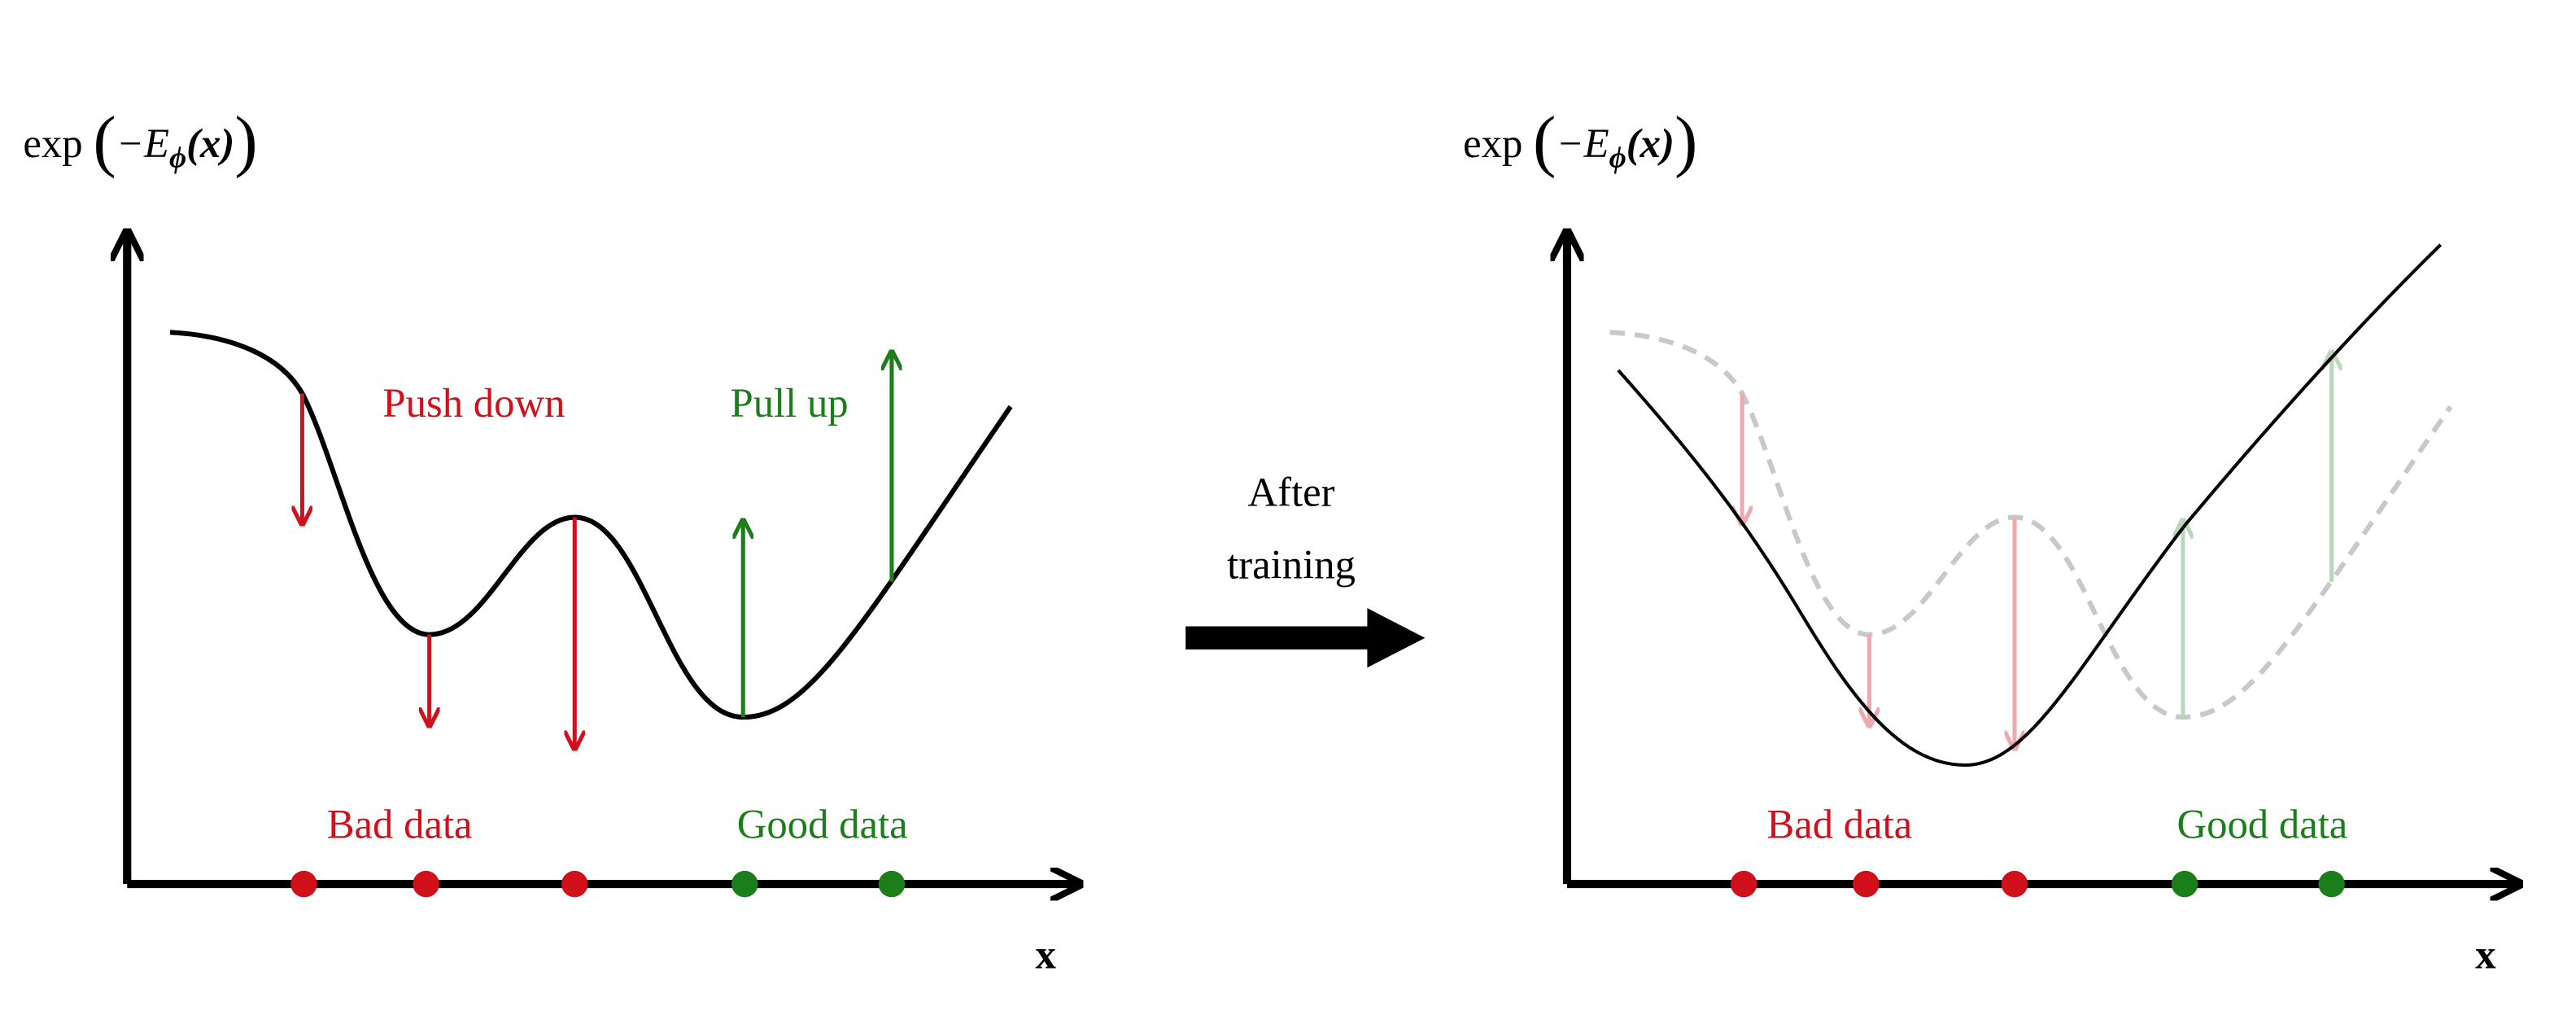 Image resolution: width=2576 pixels, height=1028 pixels. Describe the element at coordinates (2257, 536) in the screenshot. I see `faded-pull-arrows` at that location.